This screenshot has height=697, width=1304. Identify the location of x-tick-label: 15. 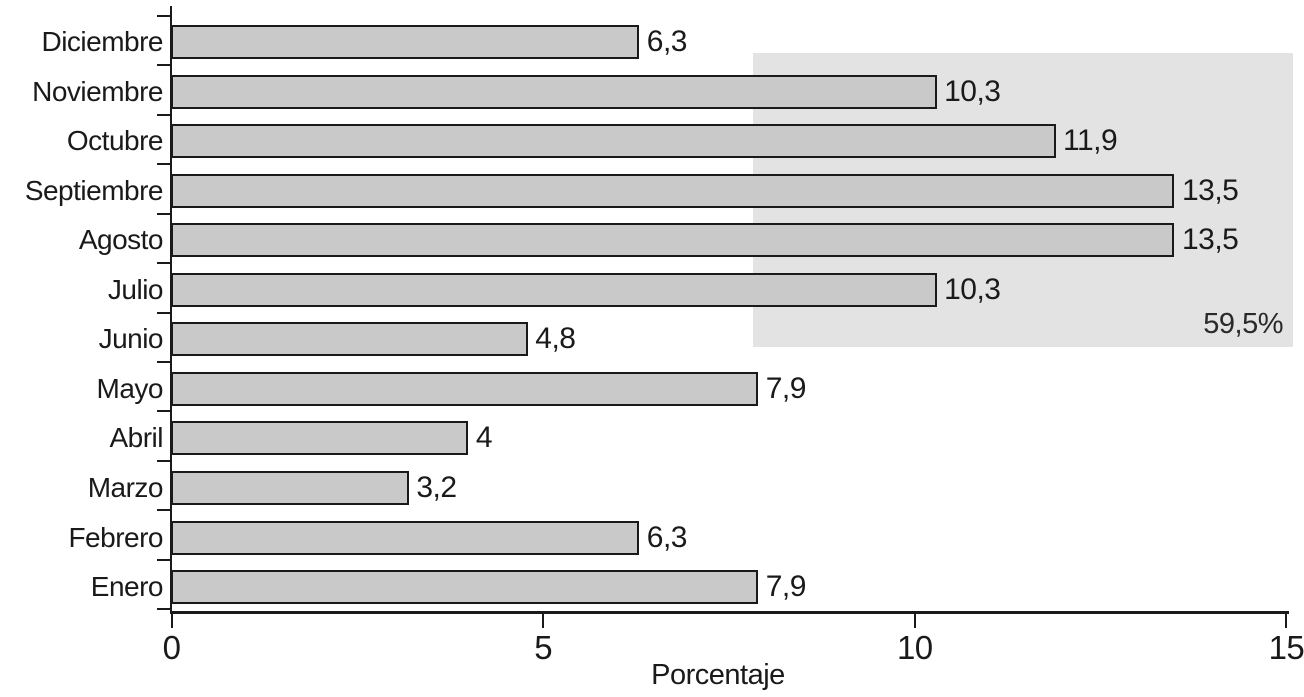
(1286, 647).